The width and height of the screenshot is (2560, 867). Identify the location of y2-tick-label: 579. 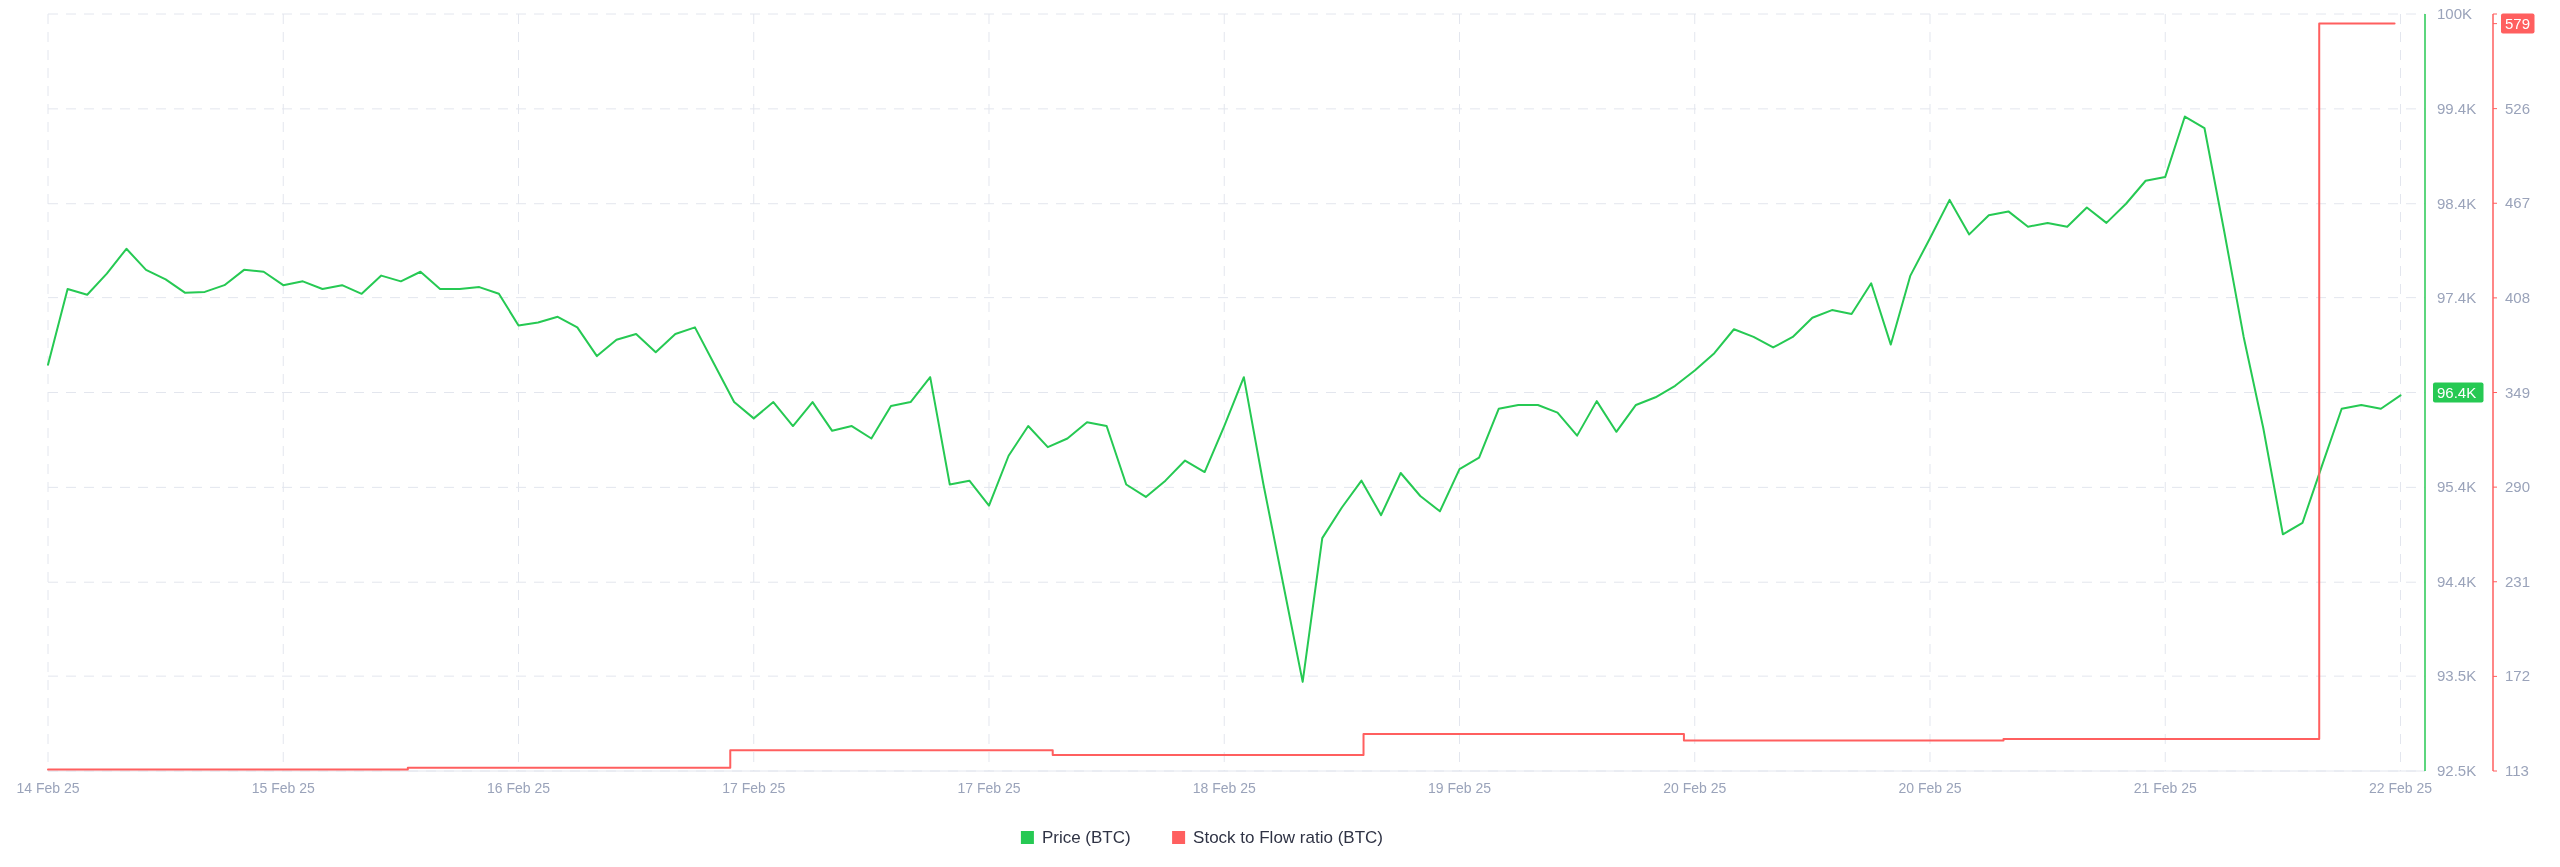
(2518, 23).